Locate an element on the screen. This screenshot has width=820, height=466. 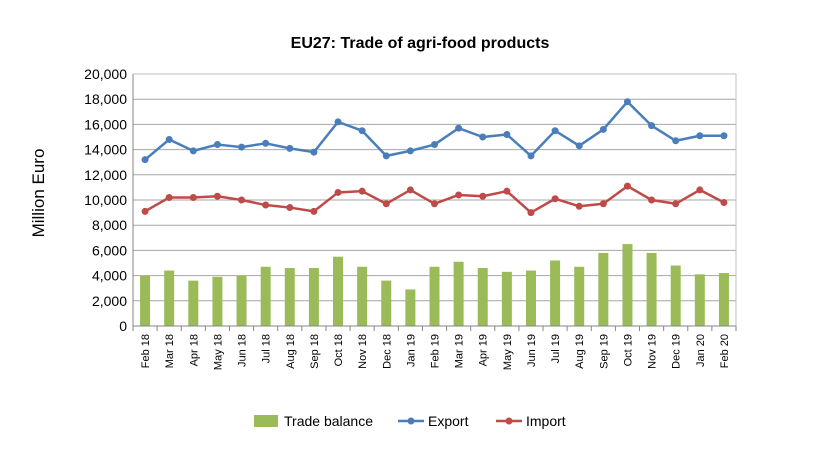
trade-balance-legend-label: Trade balance is located at coordinates (328, 421).